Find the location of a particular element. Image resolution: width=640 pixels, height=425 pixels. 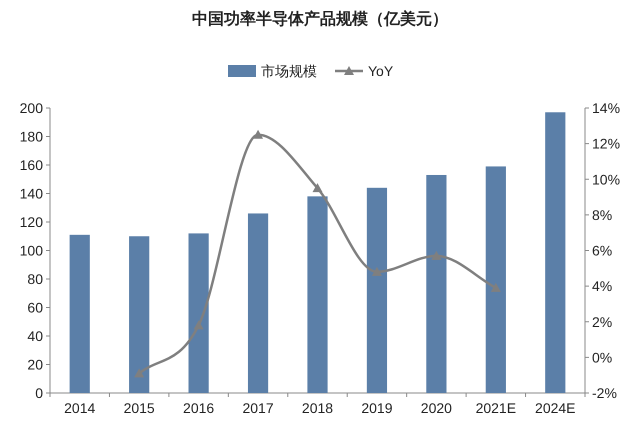

y-tick-label: 120 is located at coordinates (32, 222).